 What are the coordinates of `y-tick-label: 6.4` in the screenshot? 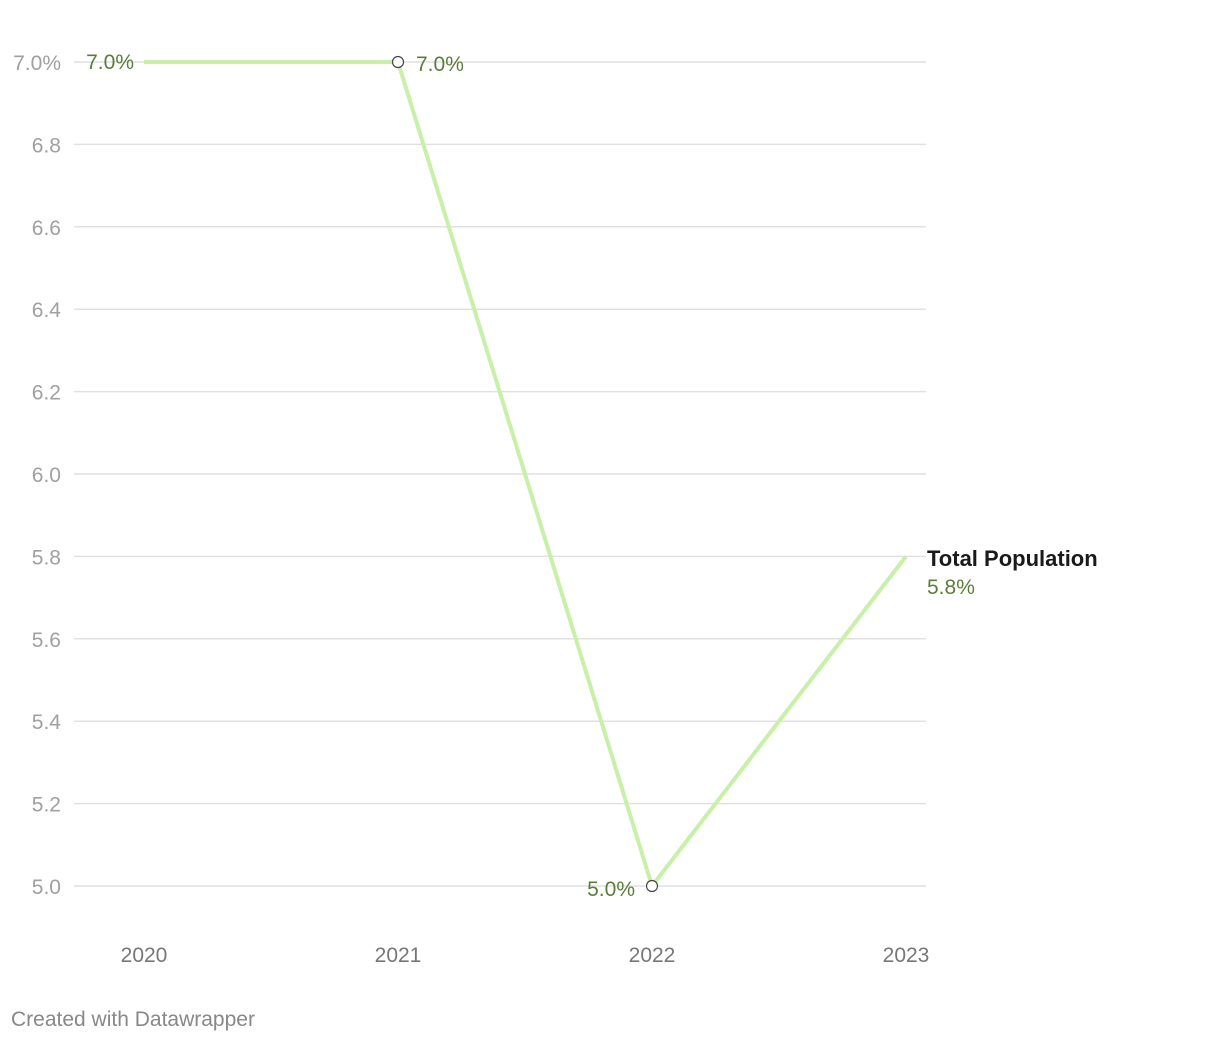 It's located at (47, 310).